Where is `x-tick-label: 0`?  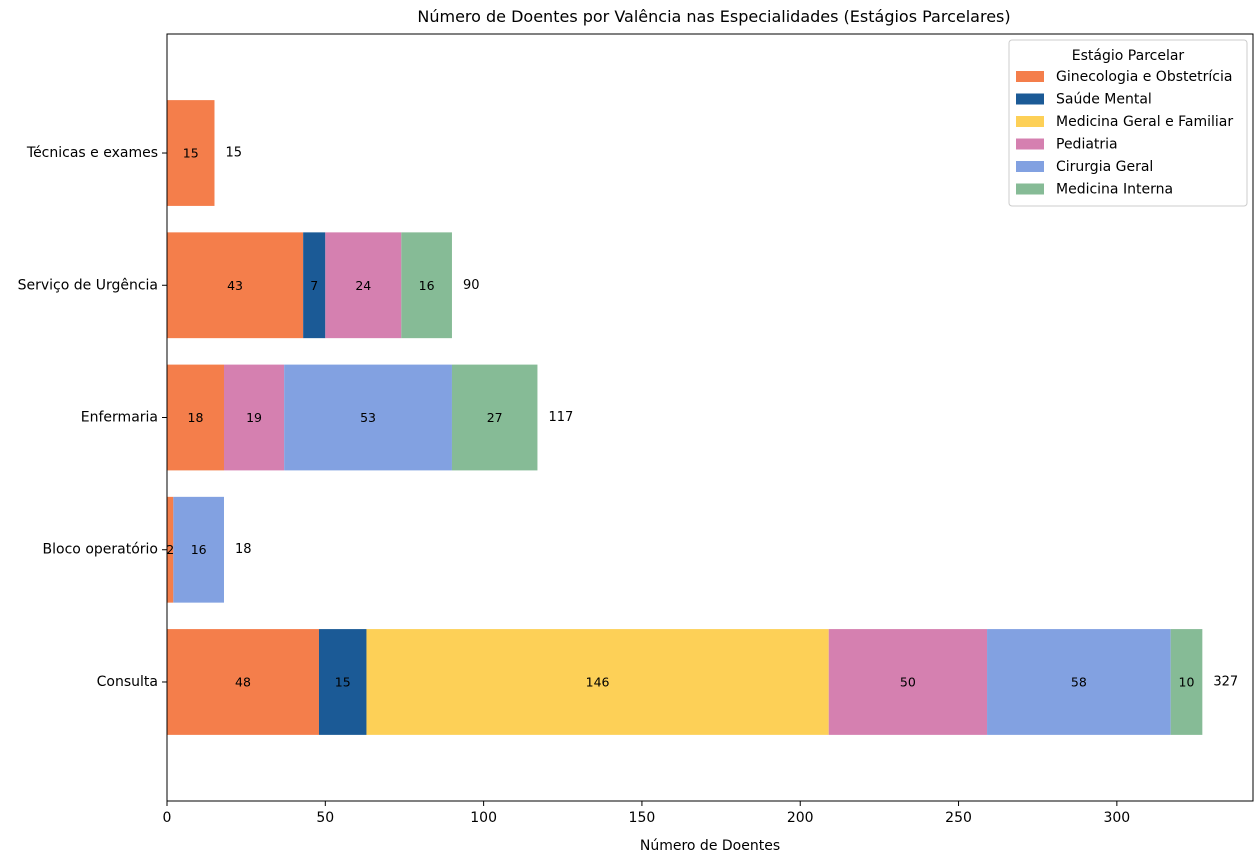
x-tick-label: 0 is located at coordinates (167, 818).